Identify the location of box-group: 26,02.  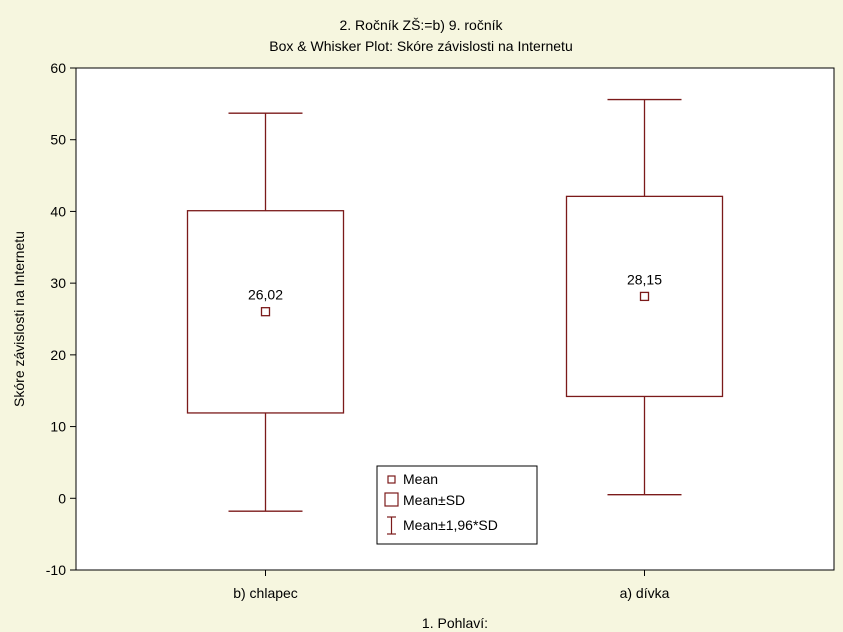
(265, 312).